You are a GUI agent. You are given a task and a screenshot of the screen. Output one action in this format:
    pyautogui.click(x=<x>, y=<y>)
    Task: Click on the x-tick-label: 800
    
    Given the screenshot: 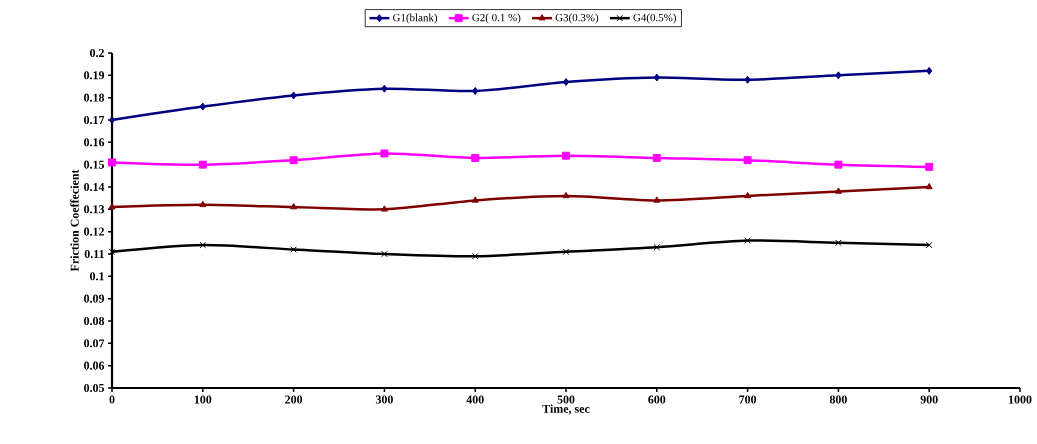 What is the action you would take?
    pyautogui.click(x=838, y=399)
    